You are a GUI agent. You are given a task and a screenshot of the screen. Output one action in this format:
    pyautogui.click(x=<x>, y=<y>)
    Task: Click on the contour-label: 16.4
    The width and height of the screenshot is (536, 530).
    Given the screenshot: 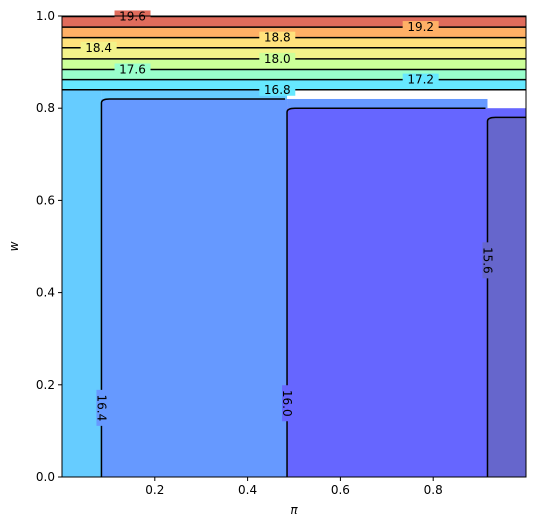 What is the action you would take?
    pyautogui.click(x=101, y=407)
    